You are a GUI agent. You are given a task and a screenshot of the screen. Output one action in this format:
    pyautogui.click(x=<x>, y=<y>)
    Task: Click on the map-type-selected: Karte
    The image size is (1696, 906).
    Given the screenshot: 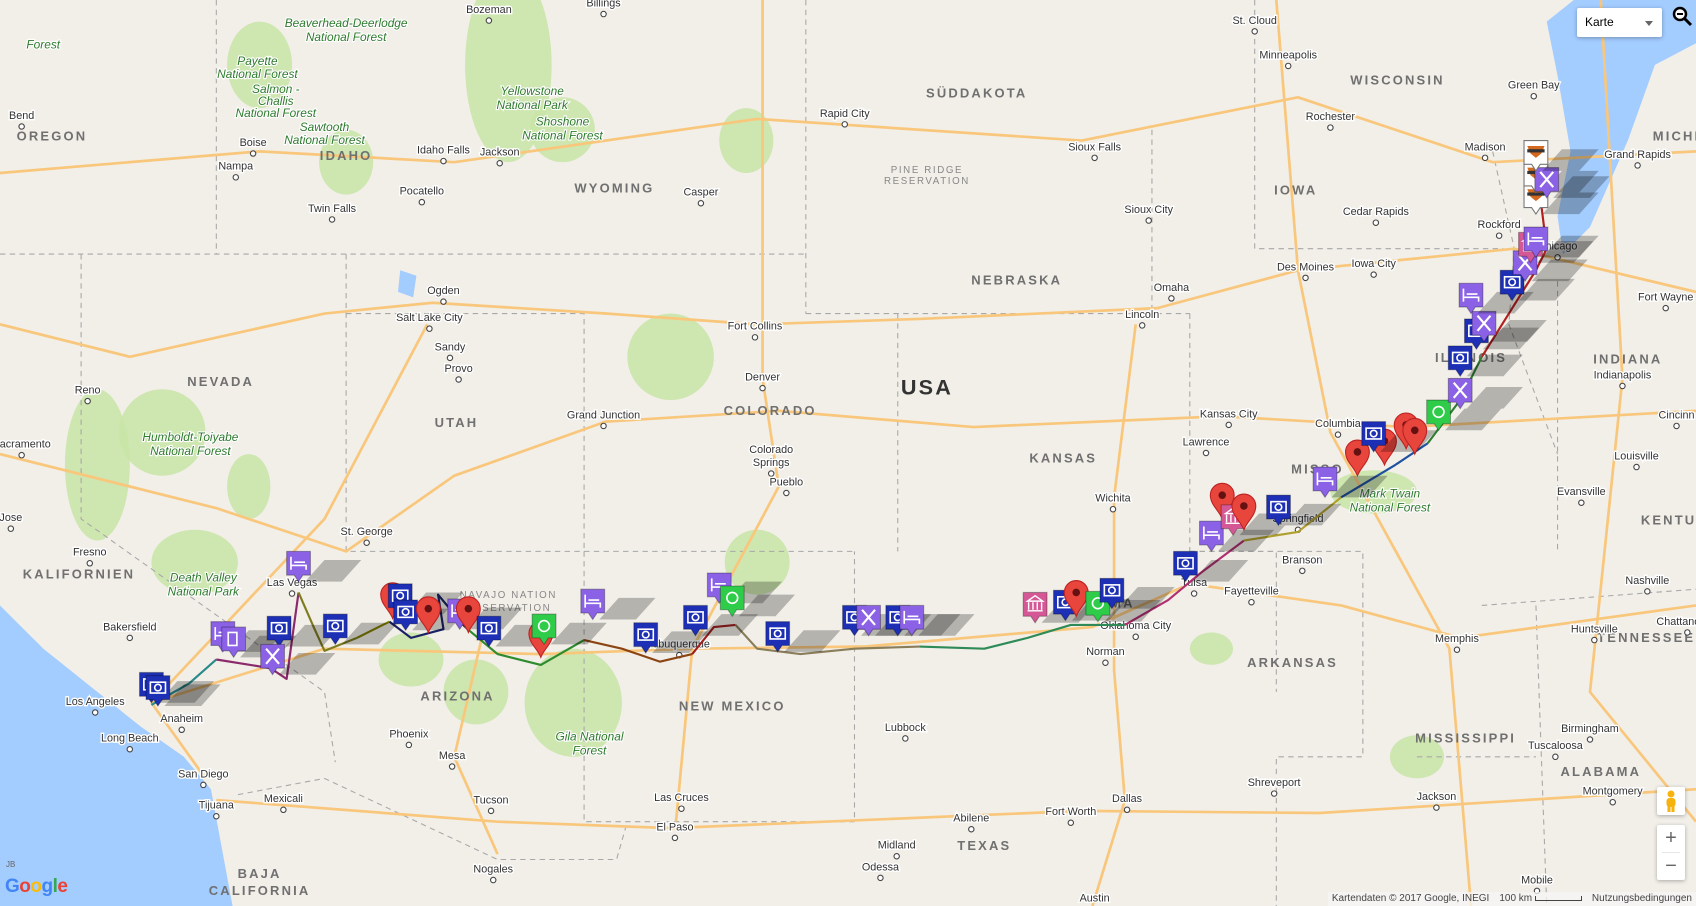 What is the action you would take?
    pyautogui.click(x=1599, y=22)
    